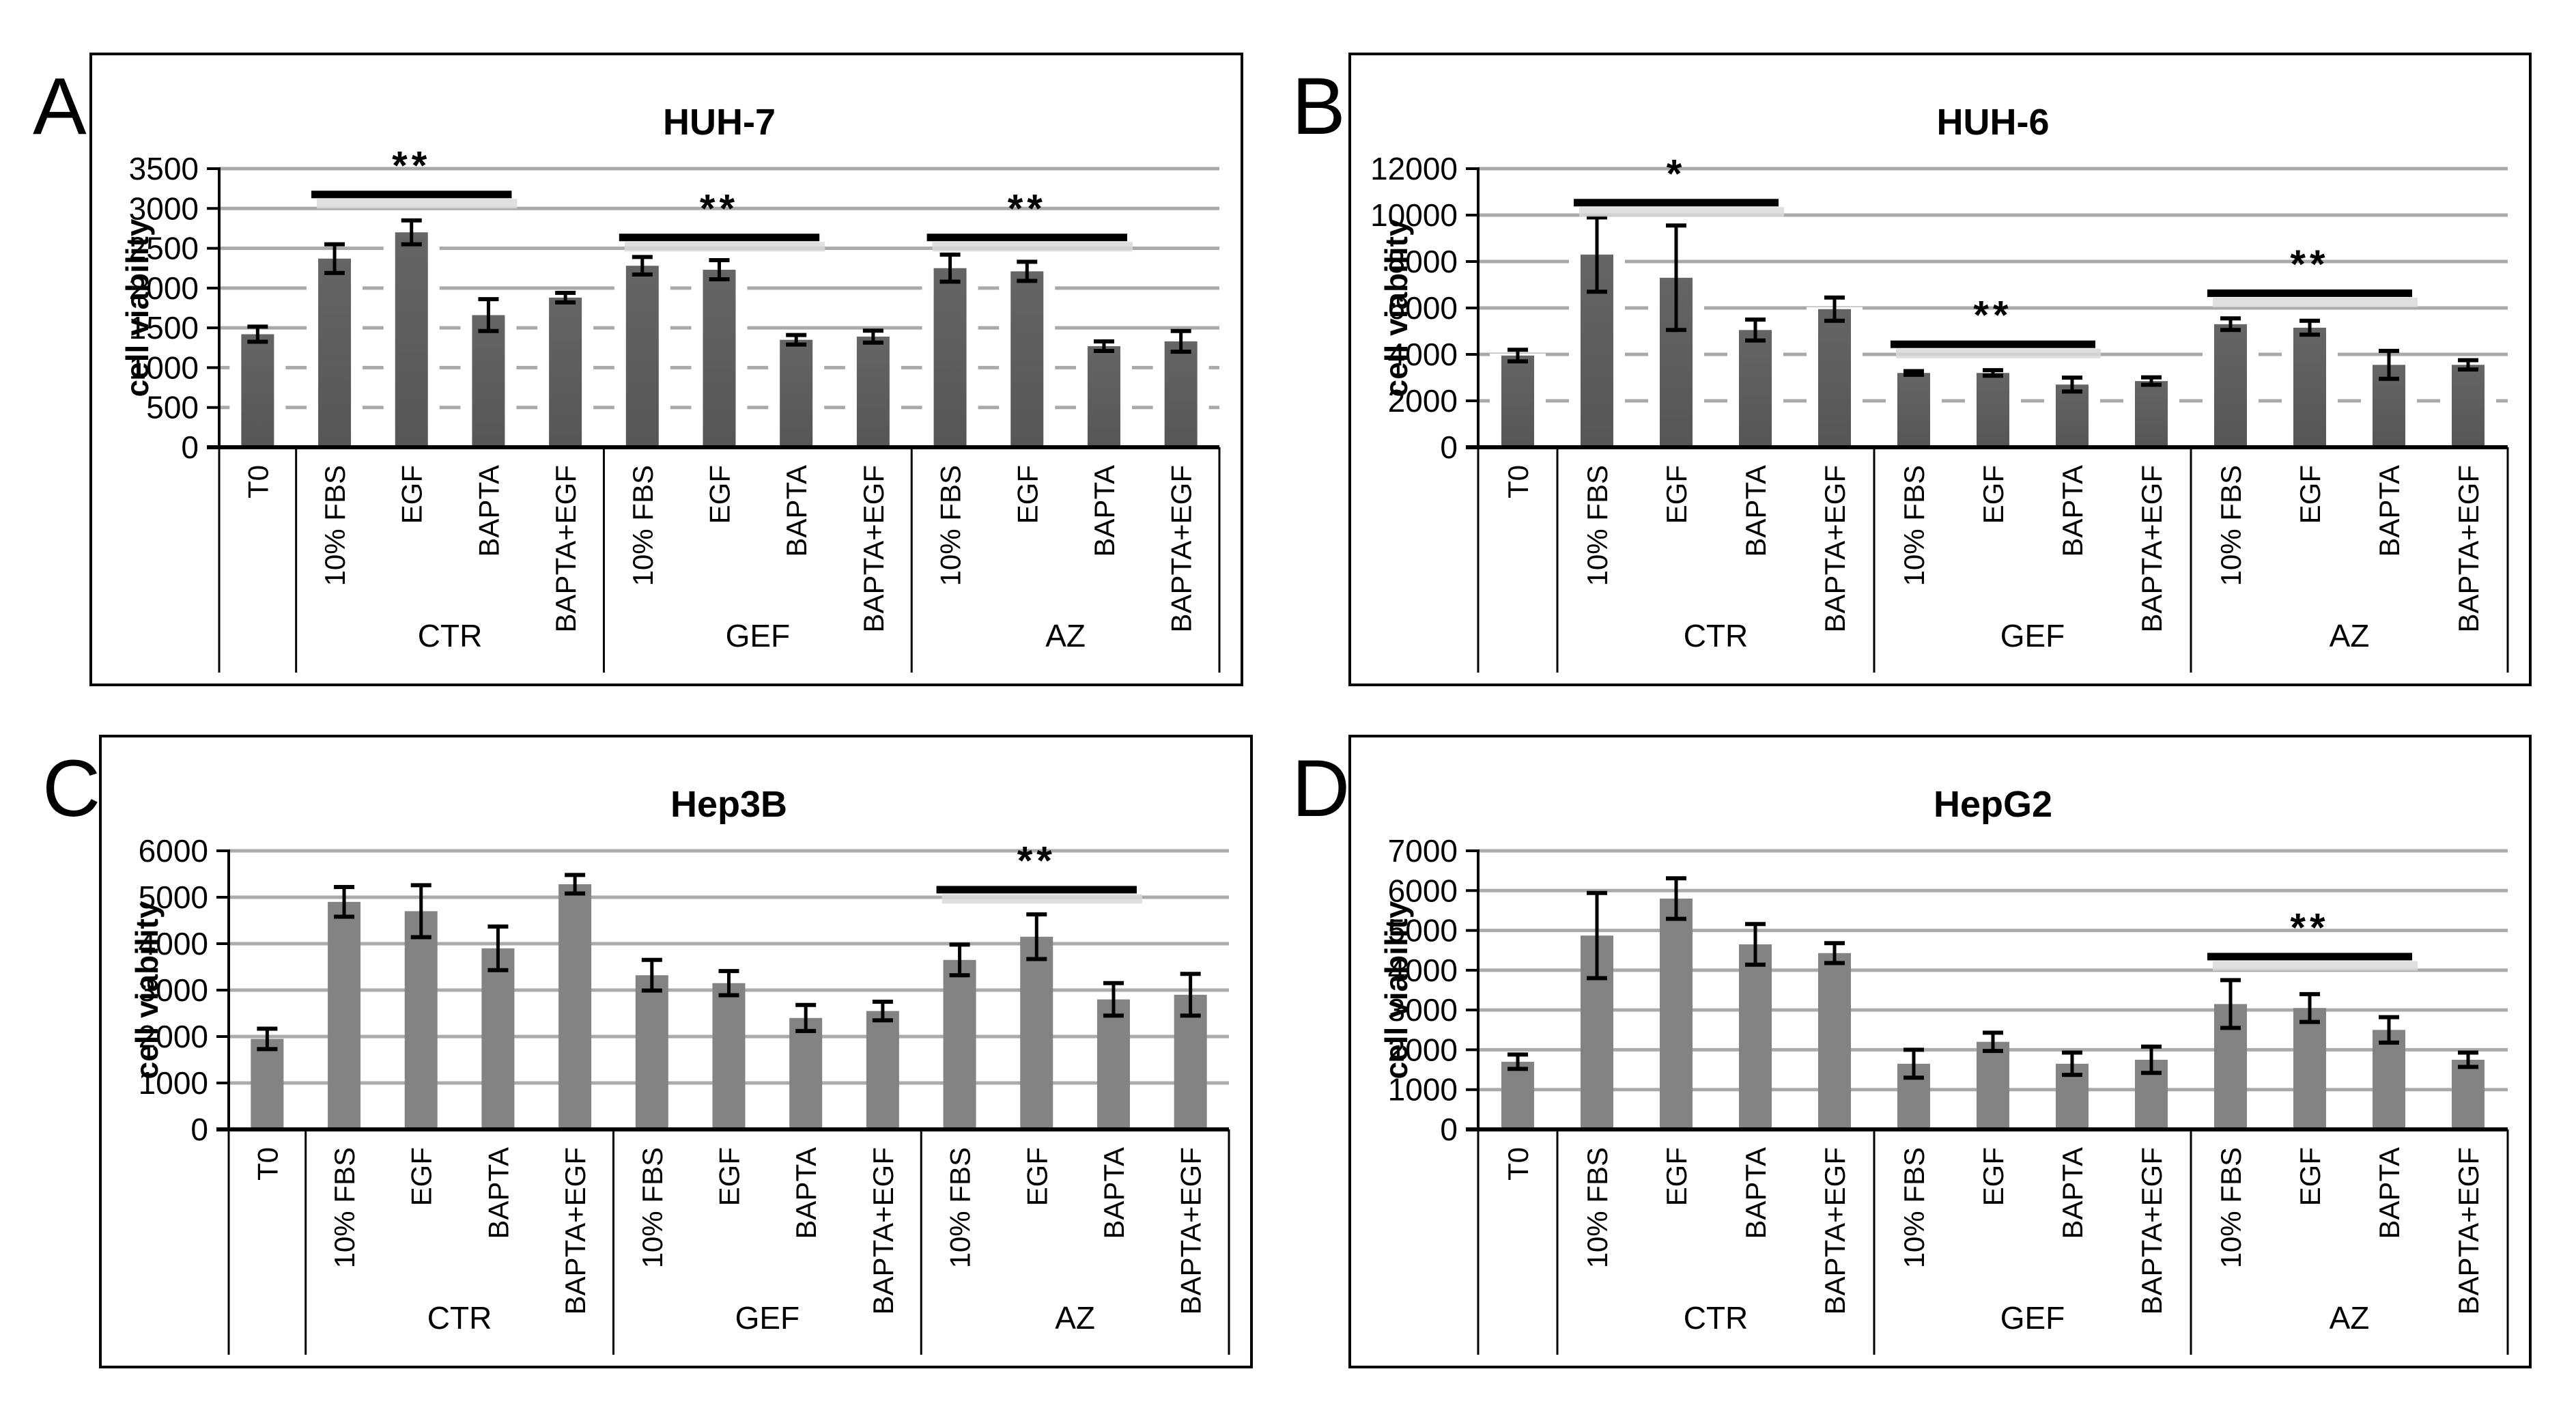  What do you see at coordinates (1993, 804) in the screenshot?
I see `panel-title: HepG2` at bounding box center [1993, 804].